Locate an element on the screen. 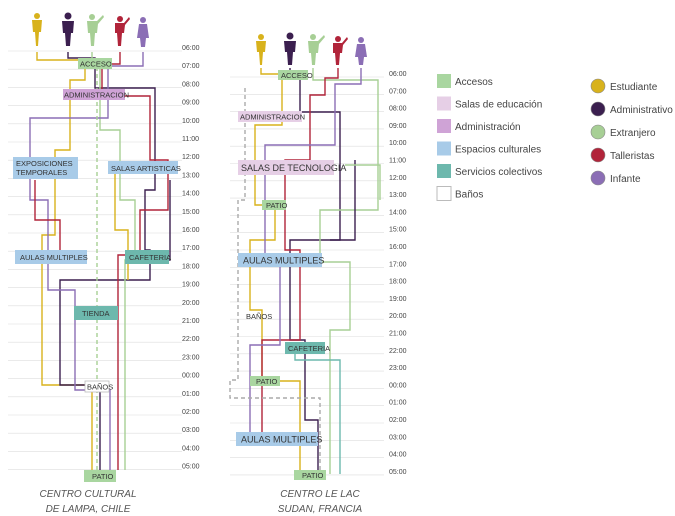 The image size is (675, 516). space-label-exposiciones: EXPOSICIONES TEMPORALES is located at coordinates (45, 168).